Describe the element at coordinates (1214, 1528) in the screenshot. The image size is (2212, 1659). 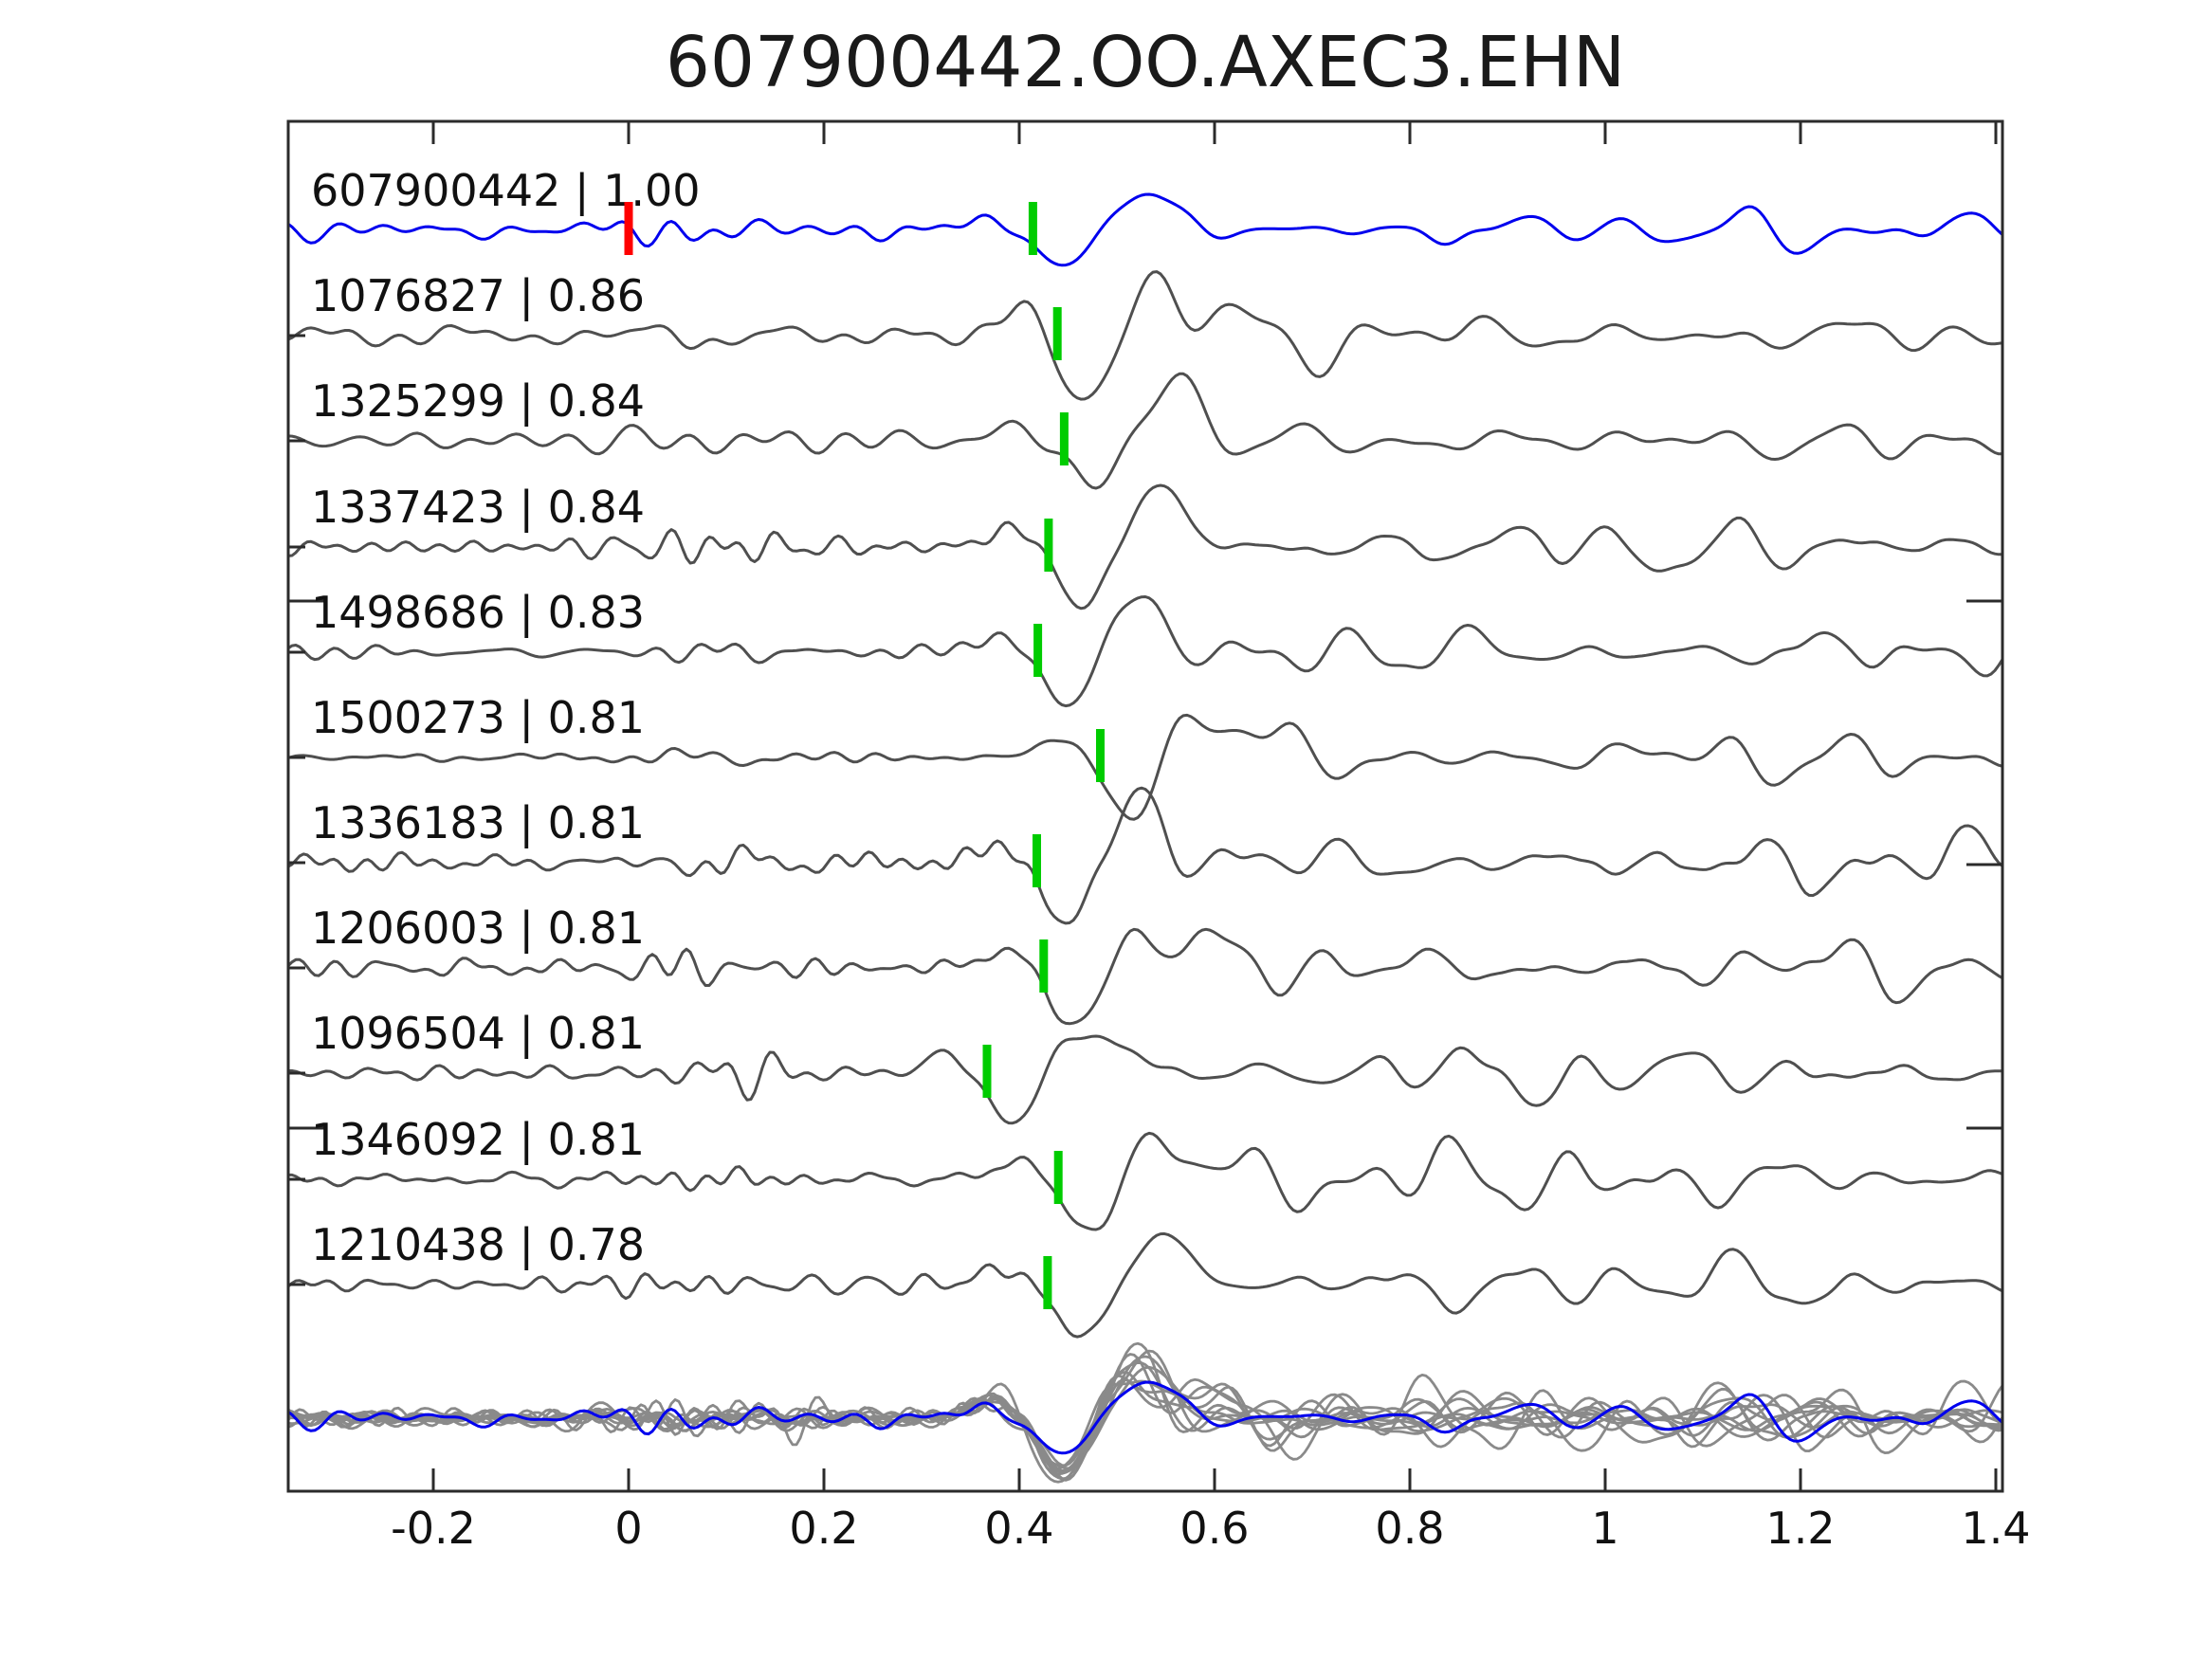
I see `x-tick-label: 0.6` at that location.